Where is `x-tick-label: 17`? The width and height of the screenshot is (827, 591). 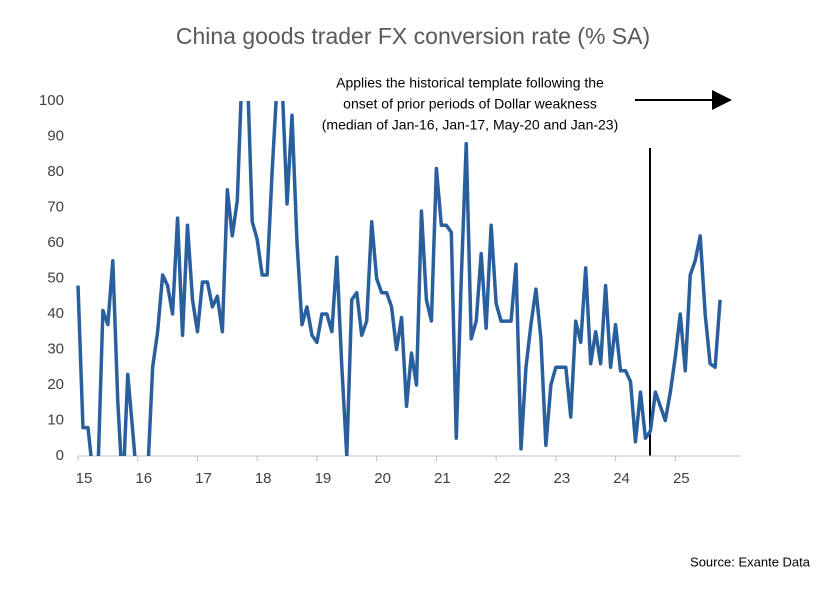
x-tick-label: 17 is located at coordinates (203, 478).